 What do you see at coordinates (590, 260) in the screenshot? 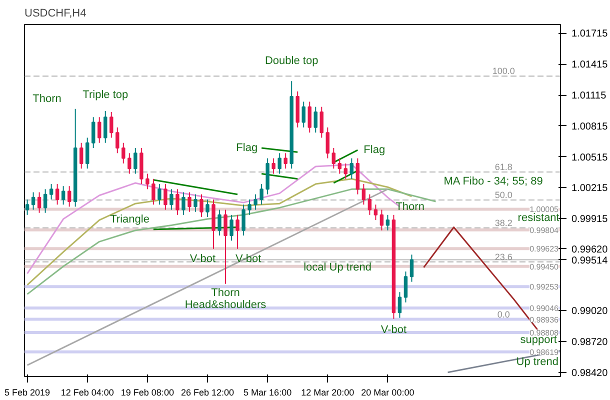
I see `y-tick-label: 0.99514` at bounding box center [590, 260].